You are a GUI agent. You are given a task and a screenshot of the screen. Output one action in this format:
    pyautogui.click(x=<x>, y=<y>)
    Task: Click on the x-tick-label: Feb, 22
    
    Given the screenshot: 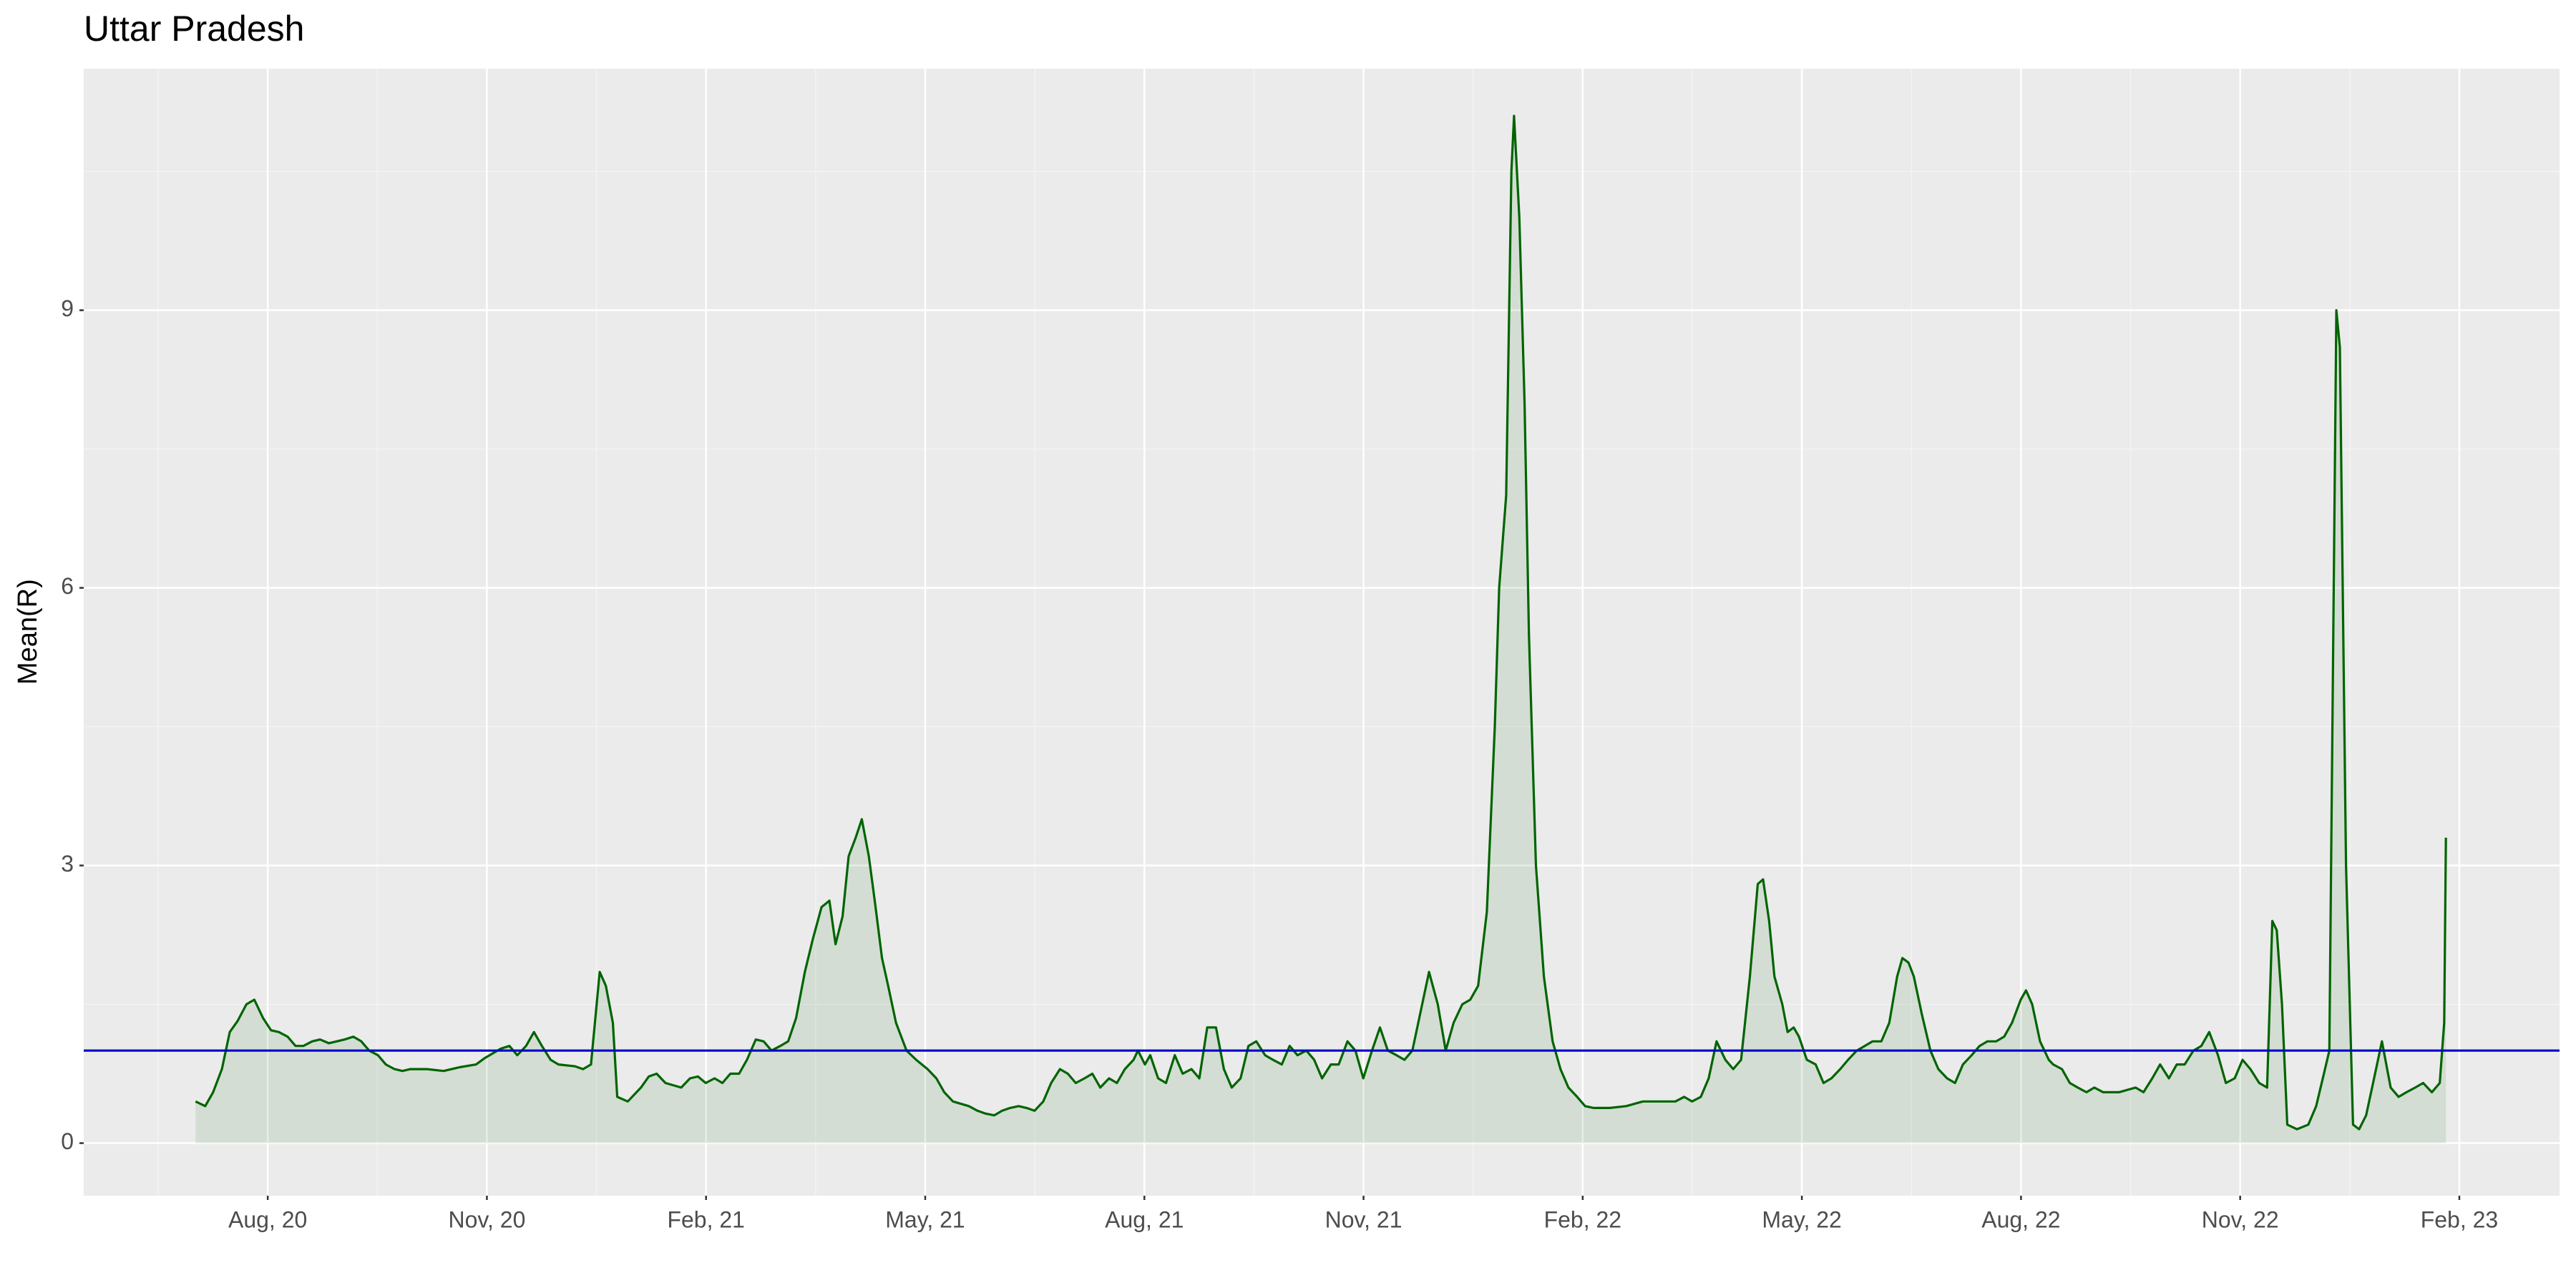 What is the action you would take?
    pyautogui.click(x=1583, y=1219)
    